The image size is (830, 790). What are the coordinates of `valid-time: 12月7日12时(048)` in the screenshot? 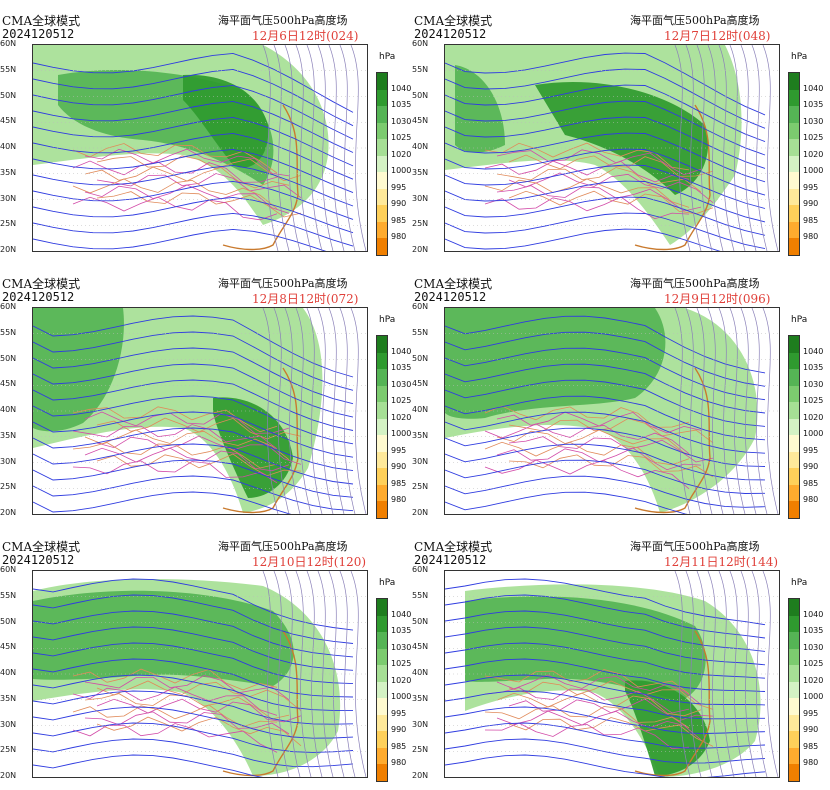 It's located at (717, 36).